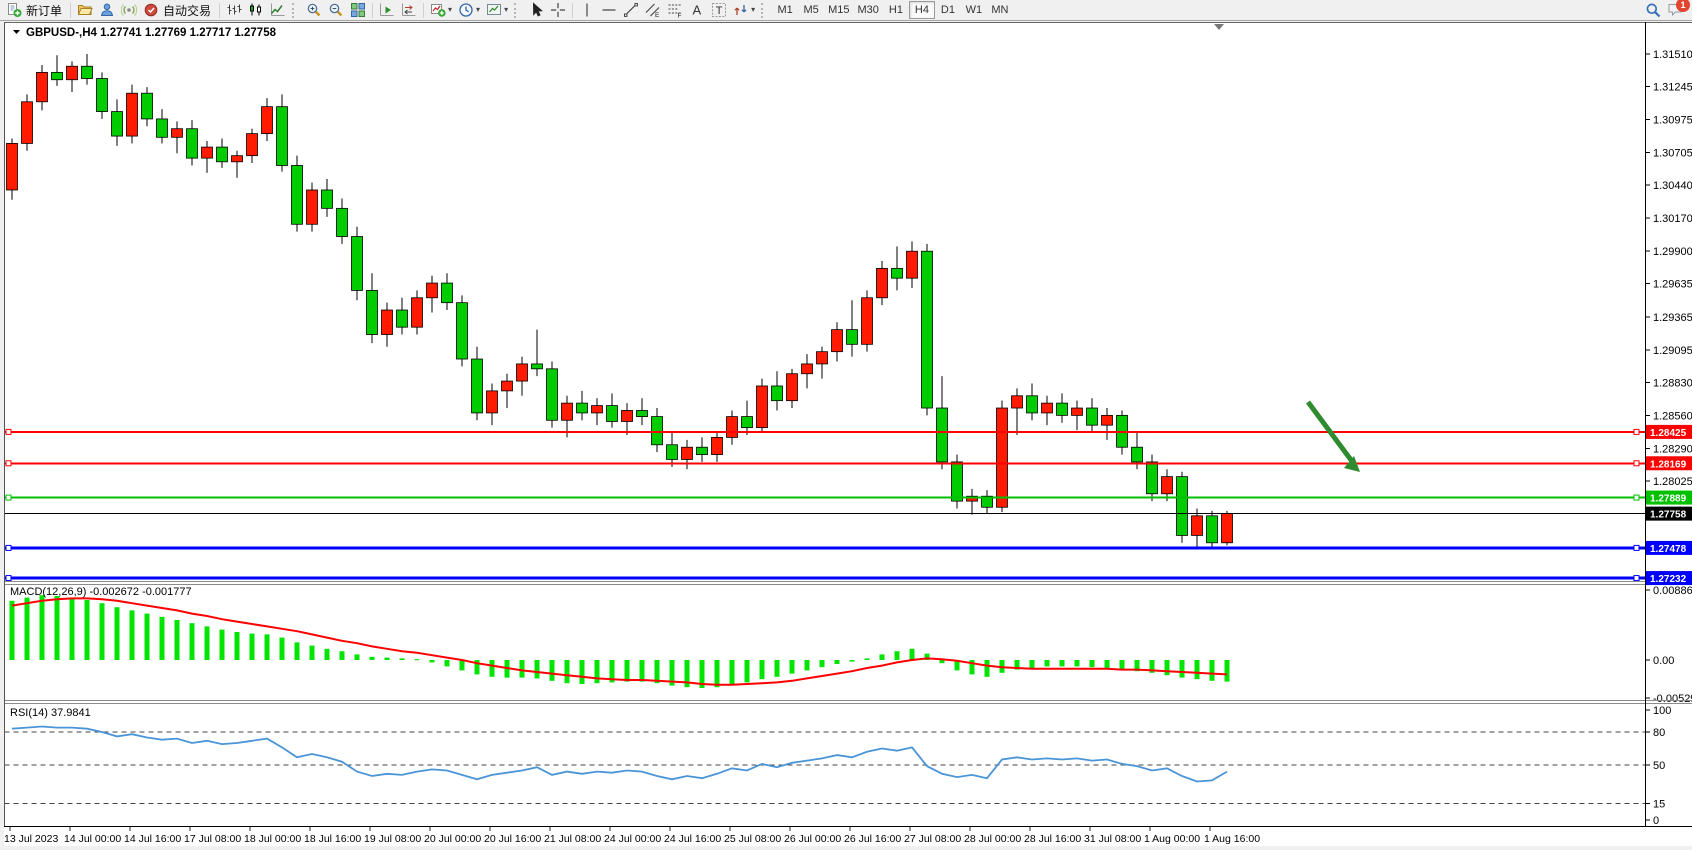 The width and height of the screenshot is (1692, 850). I want to click on timeframe-d1: D1, so click(948, 10).